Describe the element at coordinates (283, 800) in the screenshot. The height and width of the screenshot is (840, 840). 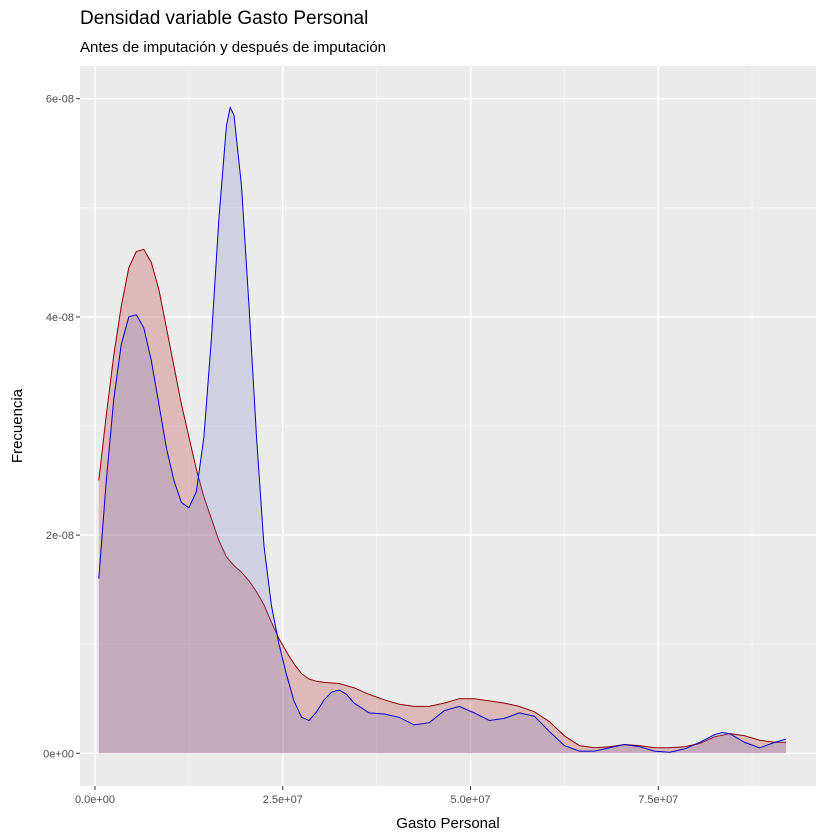
I see `x-tick-label: 2.5e+07` at that location.